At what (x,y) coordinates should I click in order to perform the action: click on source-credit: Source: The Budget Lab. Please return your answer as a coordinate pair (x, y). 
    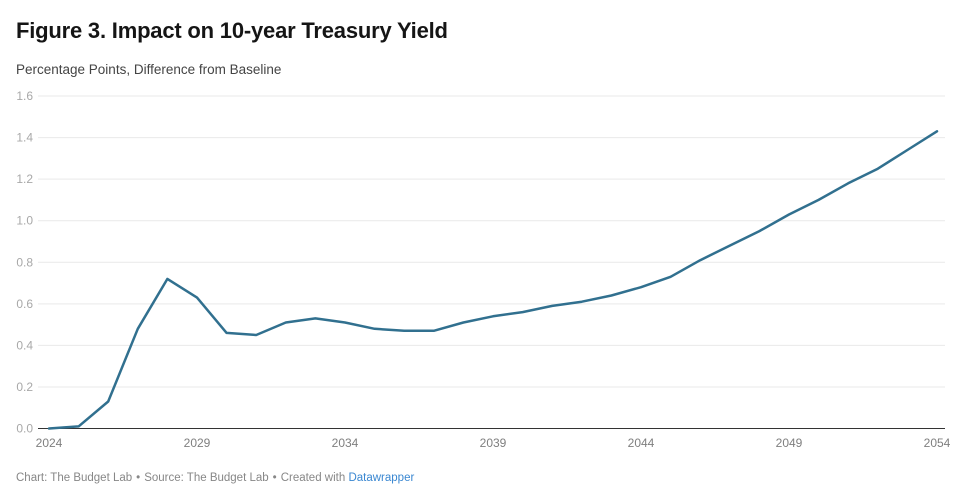
    Looking at the image, I should click on (206, 478).